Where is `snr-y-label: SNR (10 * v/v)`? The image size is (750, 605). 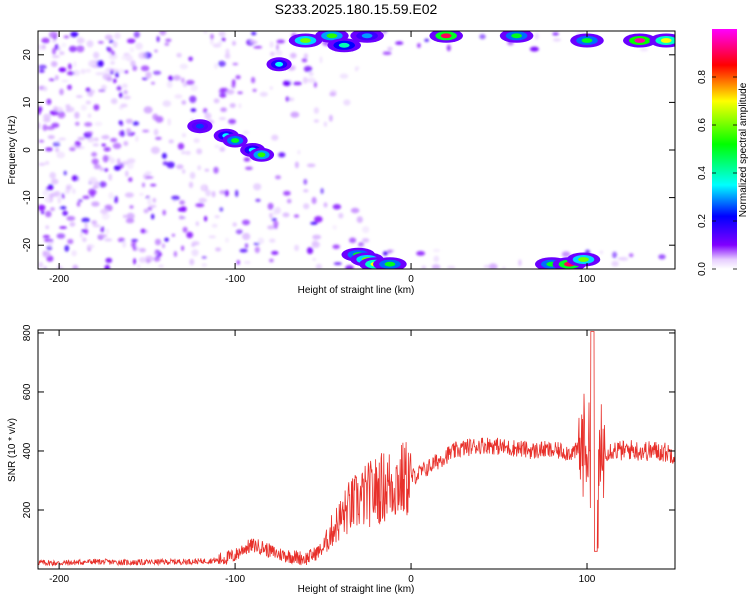 snr-y-label: SNR (10 * v/v) is located at coordinates (12, 450).